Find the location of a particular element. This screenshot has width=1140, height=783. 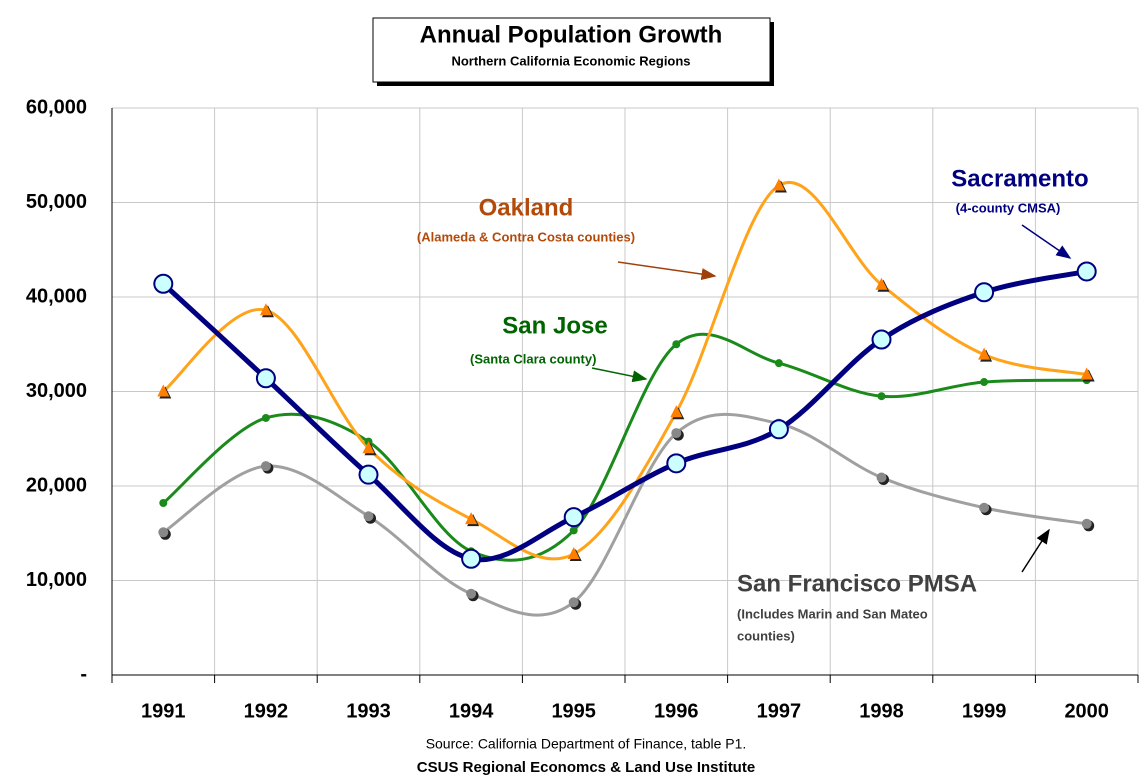

x-tick-label: 1996 is located at coordinates (676, 711).